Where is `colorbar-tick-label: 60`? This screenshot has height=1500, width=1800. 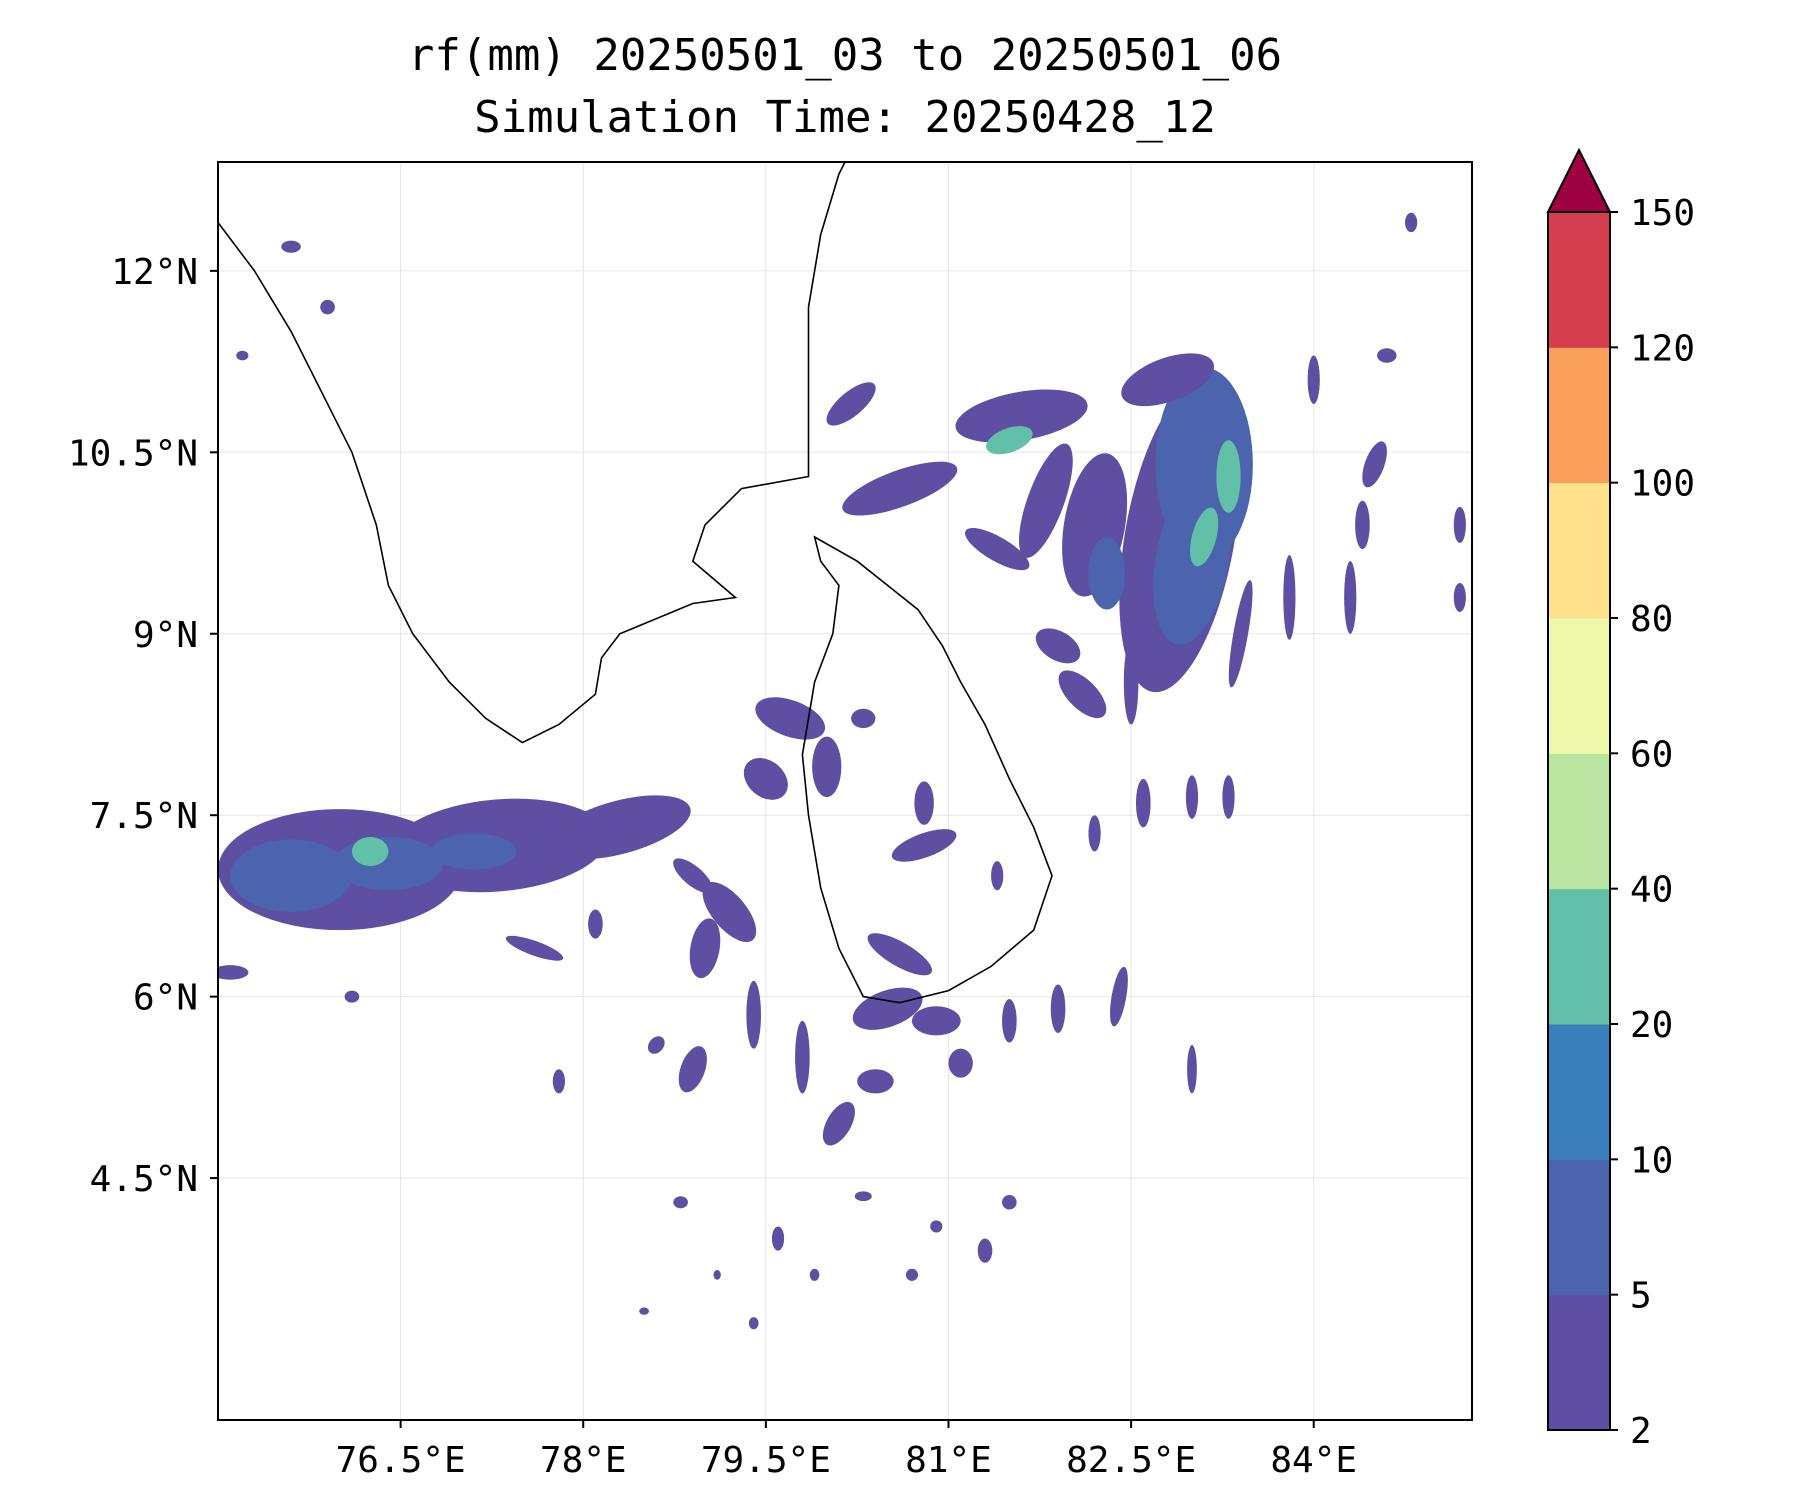 colorbar-tick-label: 60 is located at coordinates (1651, 754).